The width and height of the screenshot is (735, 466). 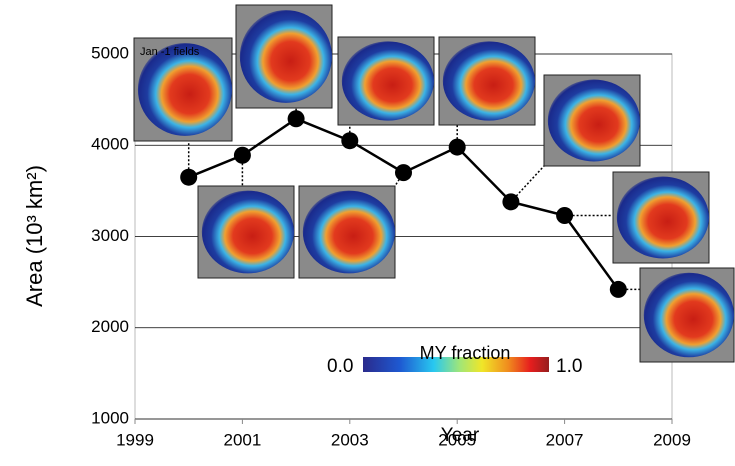 I want to click on x-tick-label: 2003, so click(x=350, y=439).